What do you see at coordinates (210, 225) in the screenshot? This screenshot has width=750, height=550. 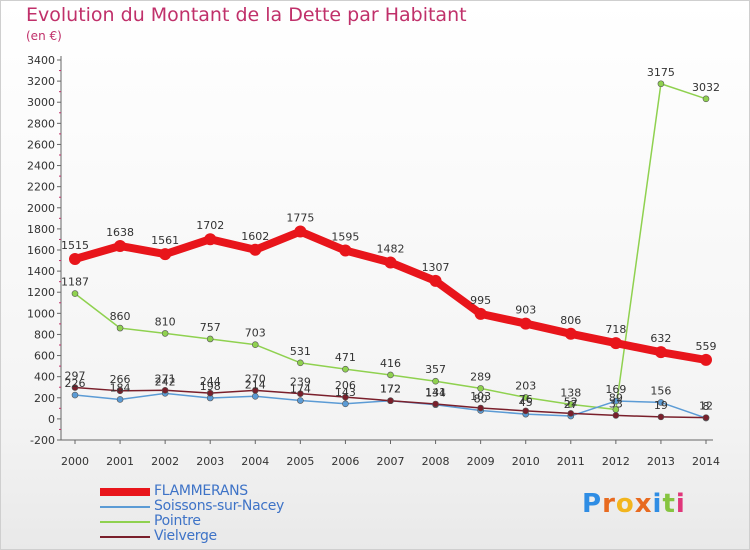 I see `data-label: 1702` at bounding box center [210, 225].